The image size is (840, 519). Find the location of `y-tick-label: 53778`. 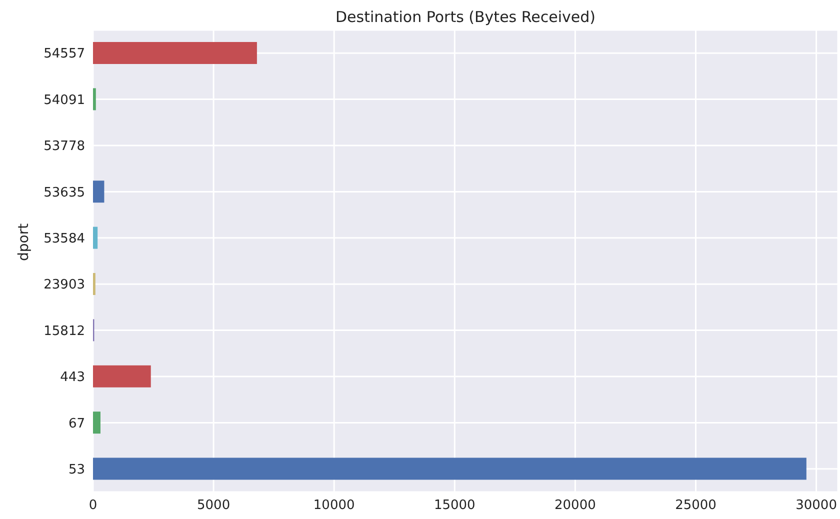

y-tick-label: 53778 is located at coordinates (64, 146).